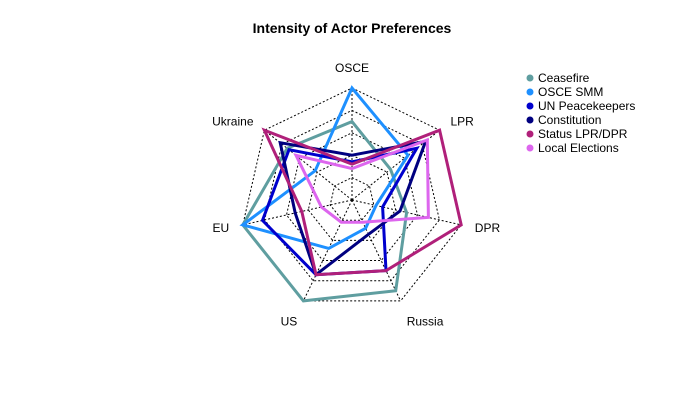 The height and width of the screenshot is (410, 676). Describe the element at coordinates (376, 250) in the screenshot. I see `spoke-russia` at that location.